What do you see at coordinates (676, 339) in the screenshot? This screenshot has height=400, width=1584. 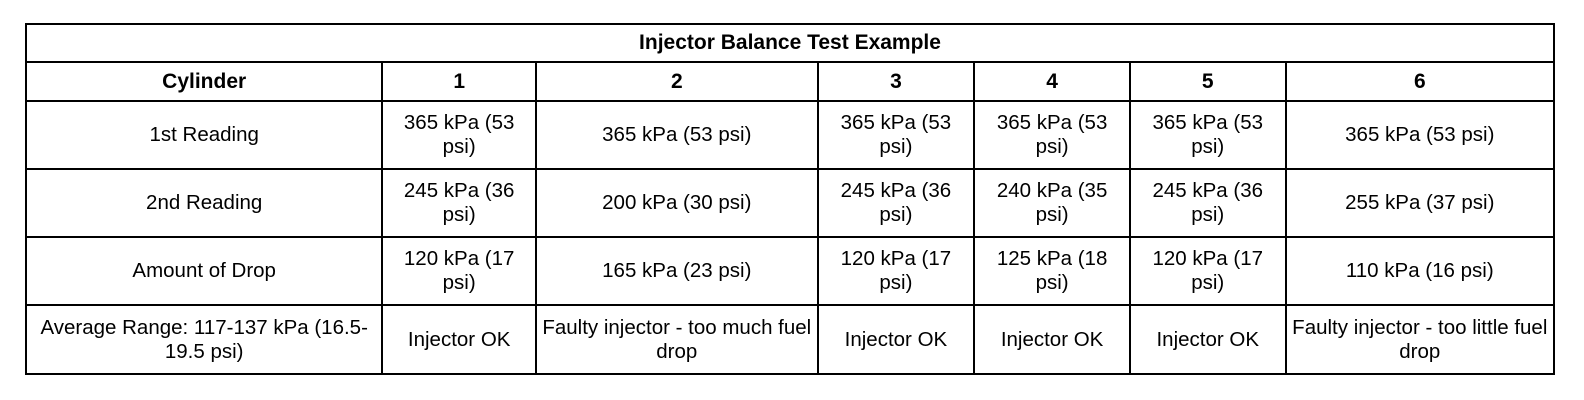 I see `table-cell: Faulty injector - too much fuel drop` at bounding box center [676, 339].